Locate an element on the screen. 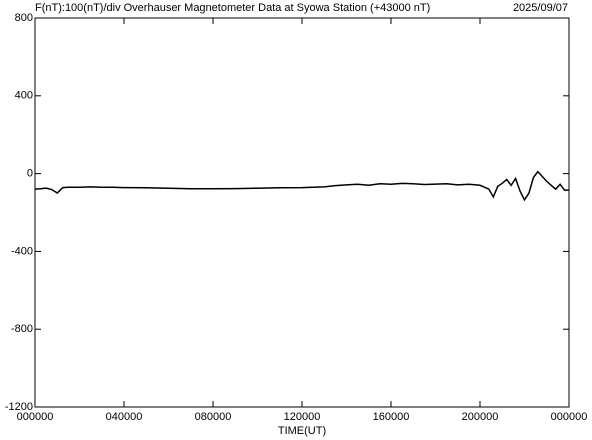  x-tick-label: 200000 is located at coordinates (480, 417).